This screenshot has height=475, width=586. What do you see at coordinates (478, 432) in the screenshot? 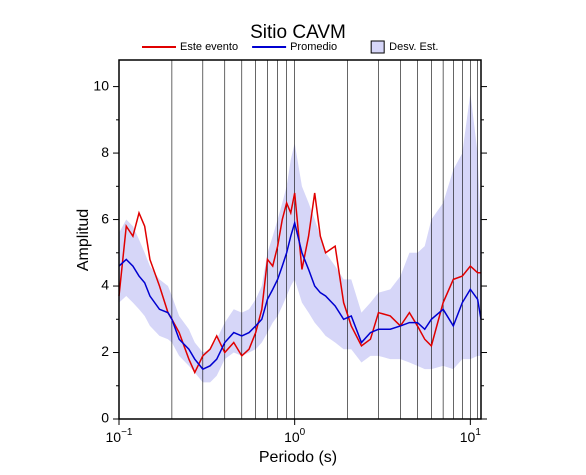
I see `x-tick-exponent: 1` at bounding box center [478, 432].